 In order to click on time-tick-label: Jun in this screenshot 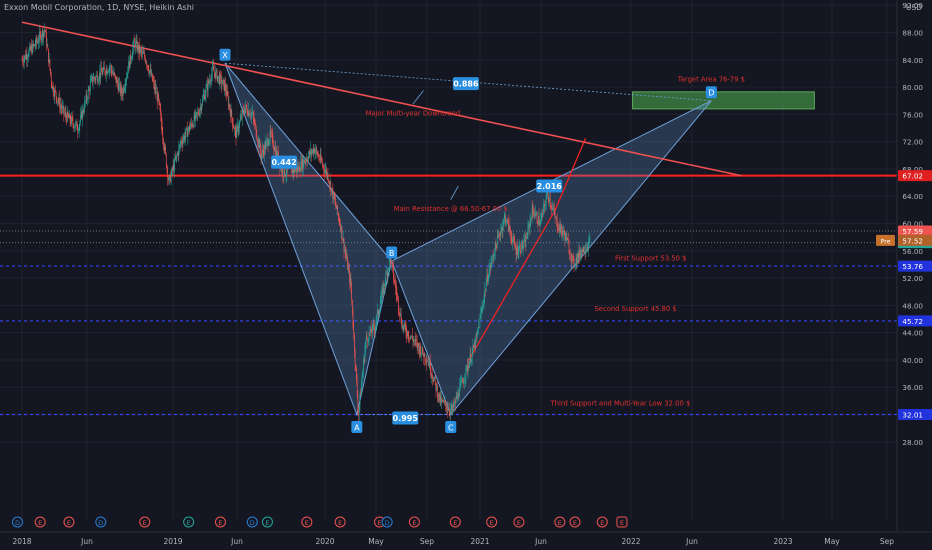, I will do `click(236, 541)`.